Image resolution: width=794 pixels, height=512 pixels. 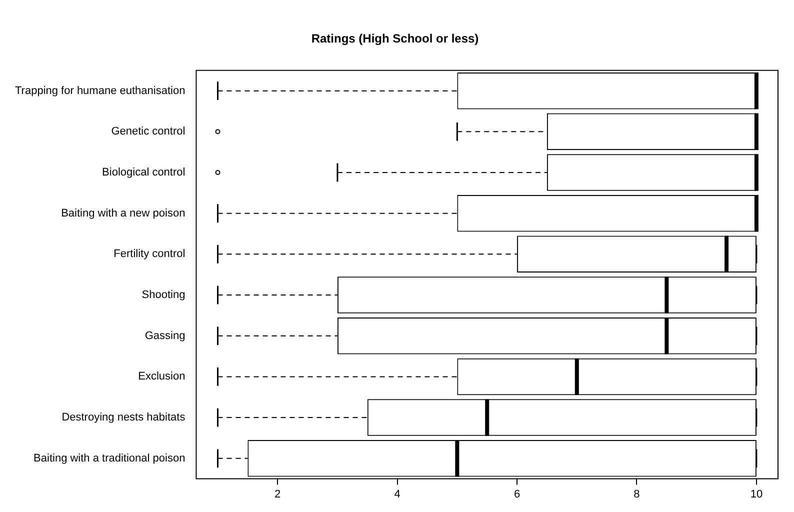 What do you see at coordinates (637, 494) in the screenshot?
I see `x-tick-label: 8` at bounding box center [637, 494].